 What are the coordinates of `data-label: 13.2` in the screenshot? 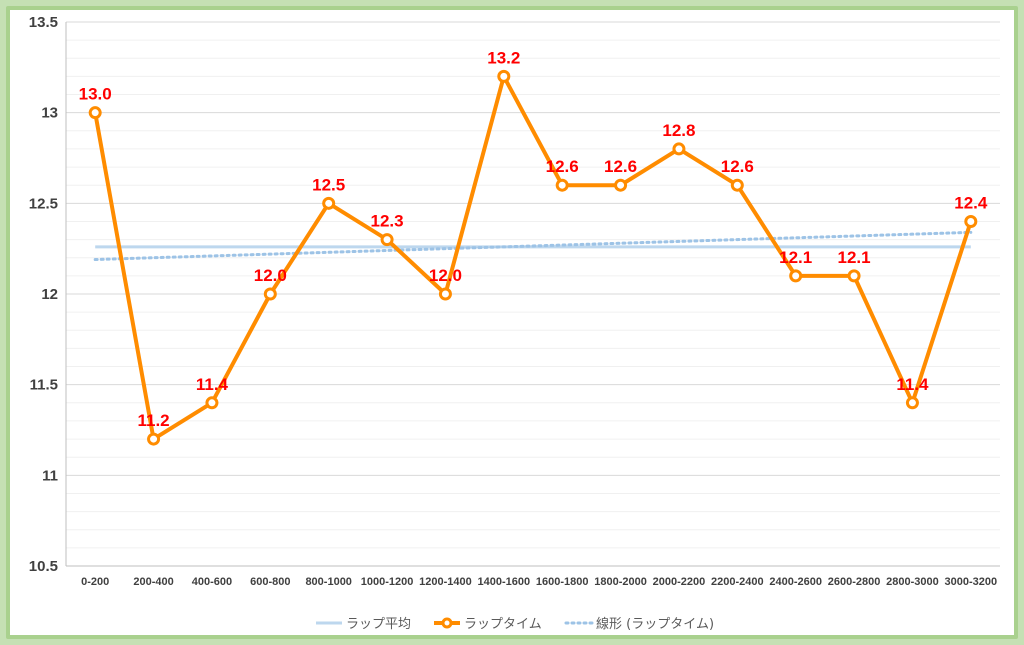 It's located at (503, 57).